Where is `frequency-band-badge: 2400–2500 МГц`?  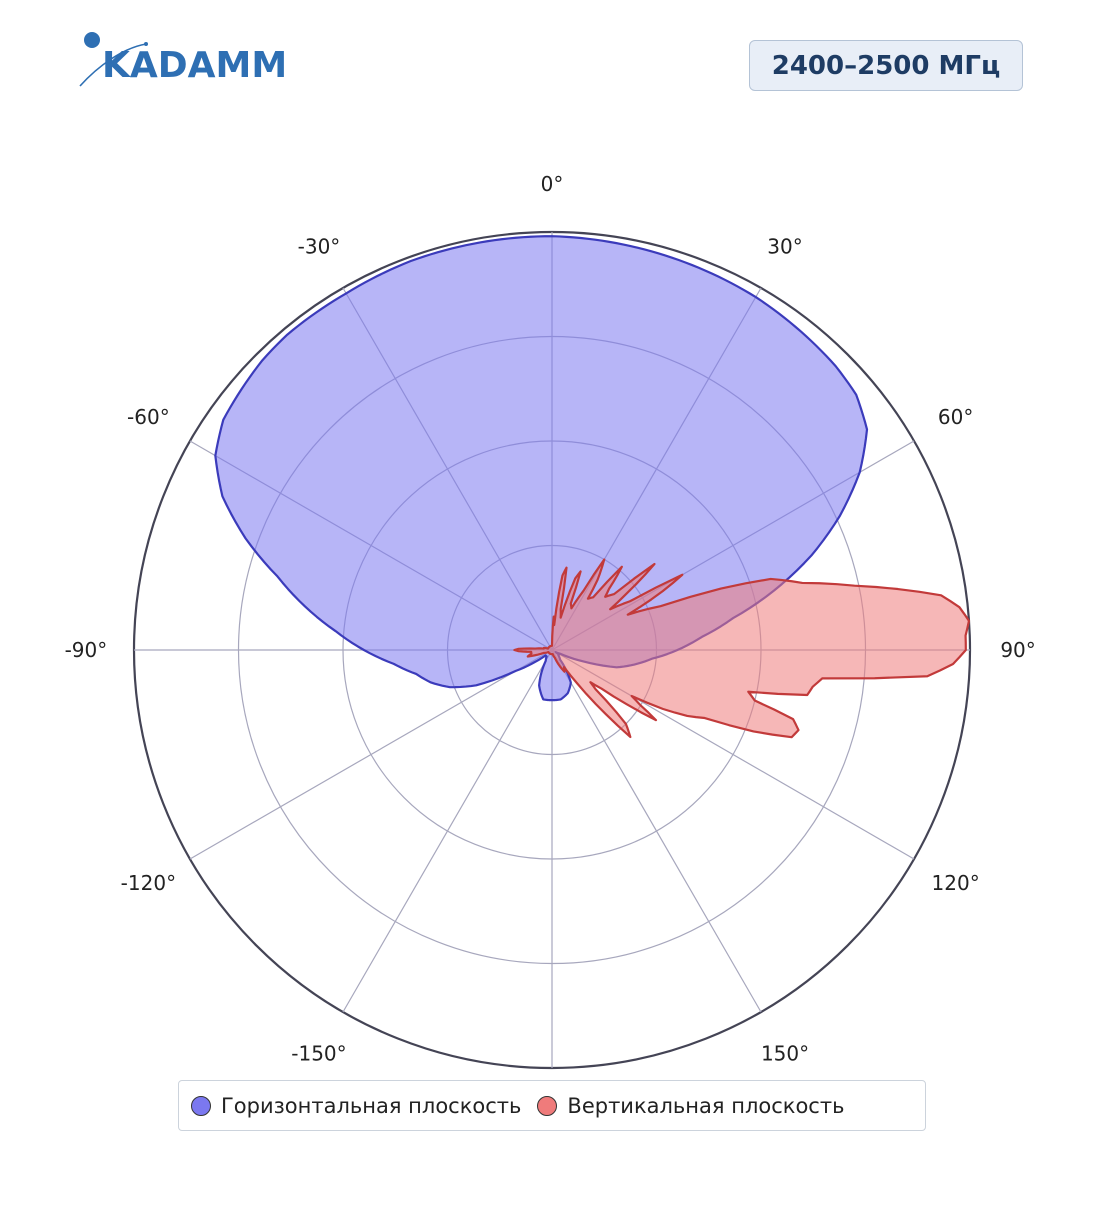
frequency-band-badge: 2400–2500 МГц is located at coordinates (886, 65).